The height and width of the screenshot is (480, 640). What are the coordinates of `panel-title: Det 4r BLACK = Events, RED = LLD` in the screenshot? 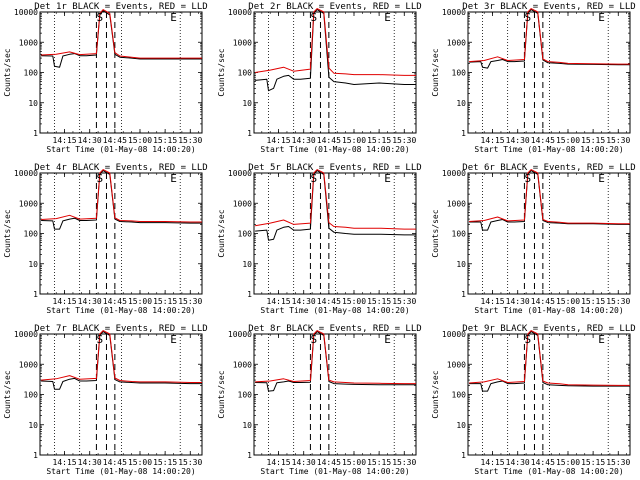 It's located at (120, 168).